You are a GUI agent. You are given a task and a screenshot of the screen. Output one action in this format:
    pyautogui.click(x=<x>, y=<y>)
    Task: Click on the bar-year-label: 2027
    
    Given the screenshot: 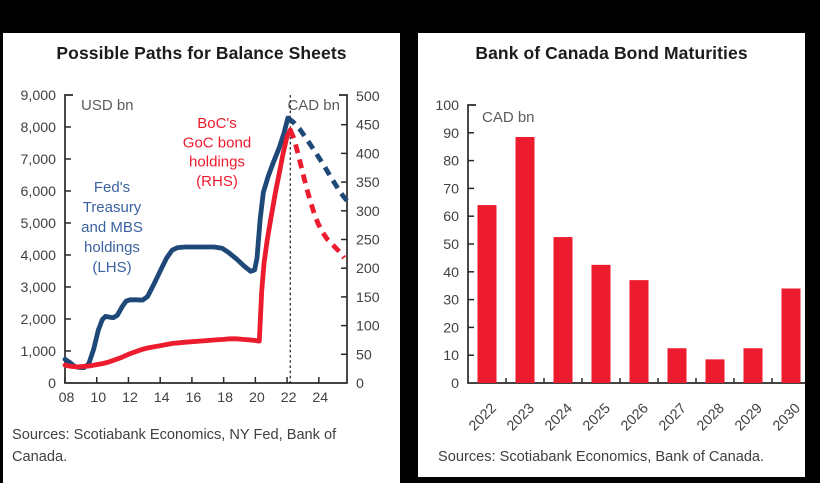 What is the action you would take?
    pyautogui.click(x=673, y=417)
    